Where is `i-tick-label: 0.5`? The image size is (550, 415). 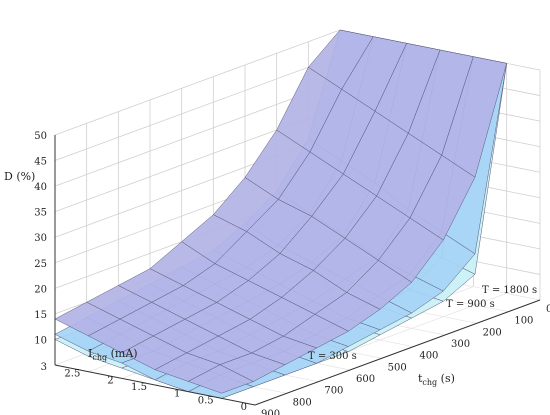 i-tick-label: 0.5 is located at coordinates (206, 400).